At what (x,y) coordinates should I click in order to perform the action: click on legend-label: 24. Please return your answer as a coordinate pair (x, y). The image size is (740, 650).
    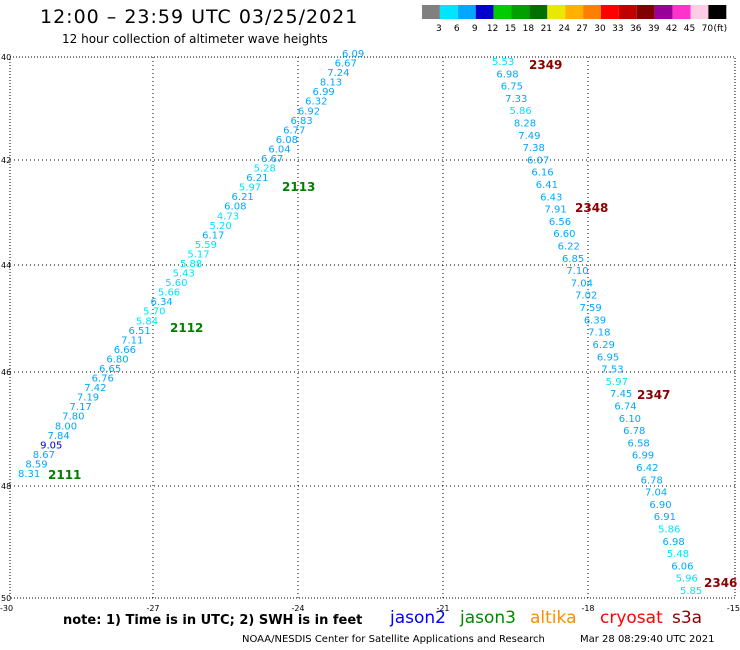
    Looking at the image, I should click on (564, 29).